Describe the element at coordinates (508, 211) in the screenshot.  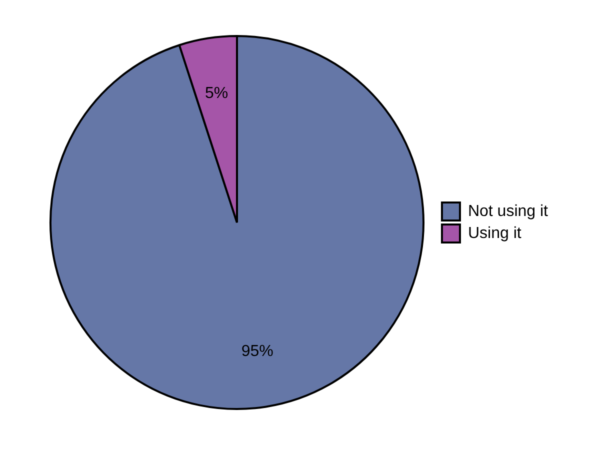
I see `legend-label: Not using it` at that location.